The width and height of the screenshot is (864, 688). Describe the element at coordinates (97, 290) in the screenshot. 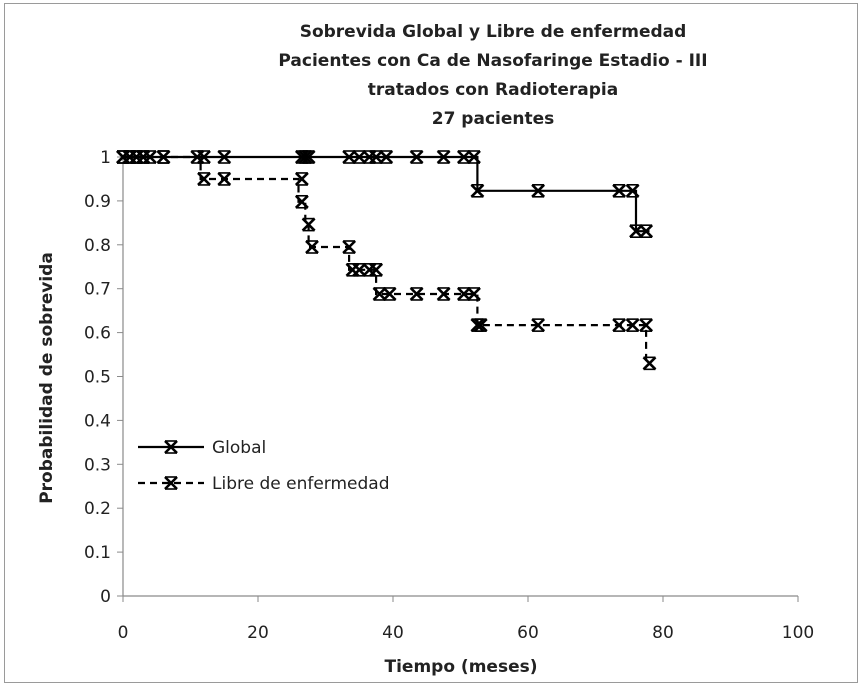

I see `y-tick-label: 0.7` at that location.